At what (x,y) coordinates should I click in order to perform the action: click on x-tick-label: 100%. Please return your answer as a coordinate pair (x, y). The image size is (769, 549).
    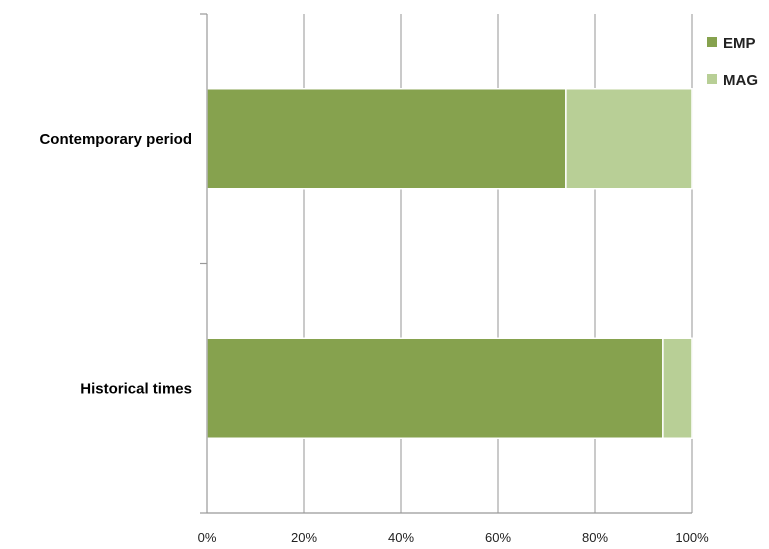
    Looking at the image, I should click on (692, 537).